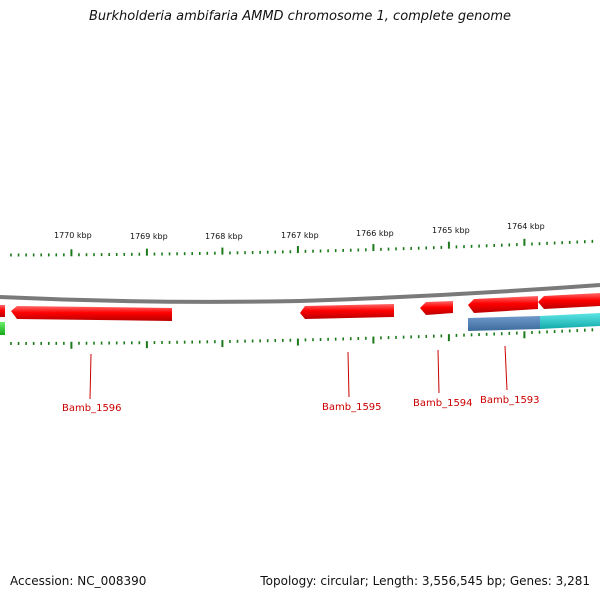 The image size is (600, 600). Describe the element at coordinates (302, 247) in the screenshot. I see `outer-tick-ring` at that location.